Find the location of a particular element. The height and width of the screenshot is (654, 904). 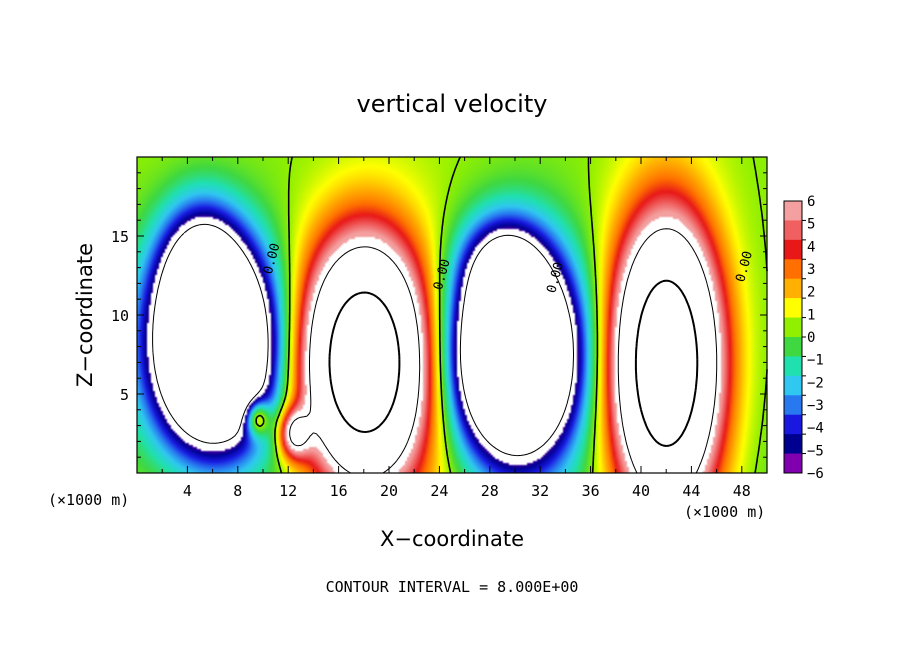

colorbar-label: −5 is located at coordinates (815, 451).